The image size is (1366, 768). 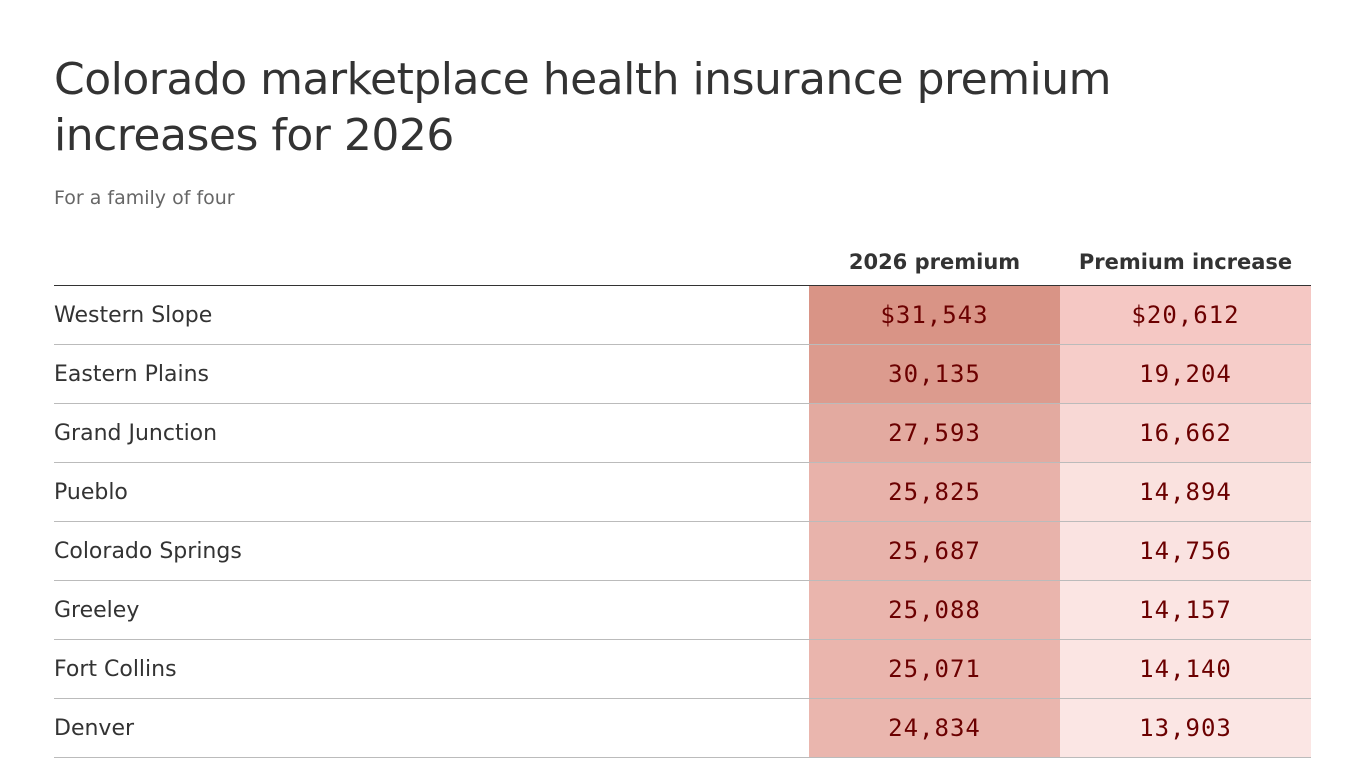 I want to click on row-label: Denver, so click(x=94, y=728).